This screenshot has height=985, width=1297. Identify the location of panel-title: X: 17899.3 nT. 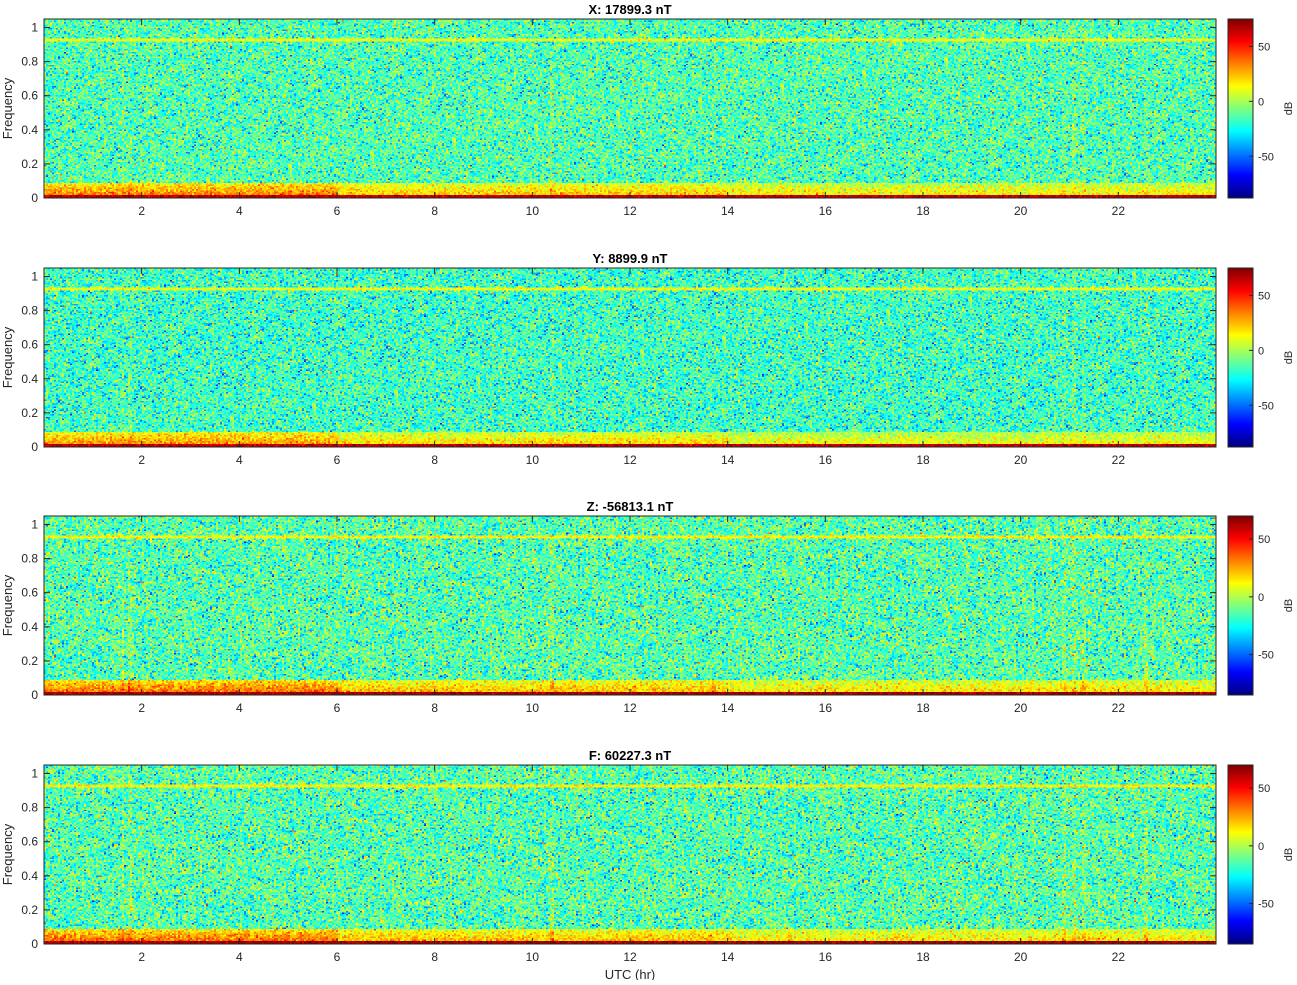
(629, 9).